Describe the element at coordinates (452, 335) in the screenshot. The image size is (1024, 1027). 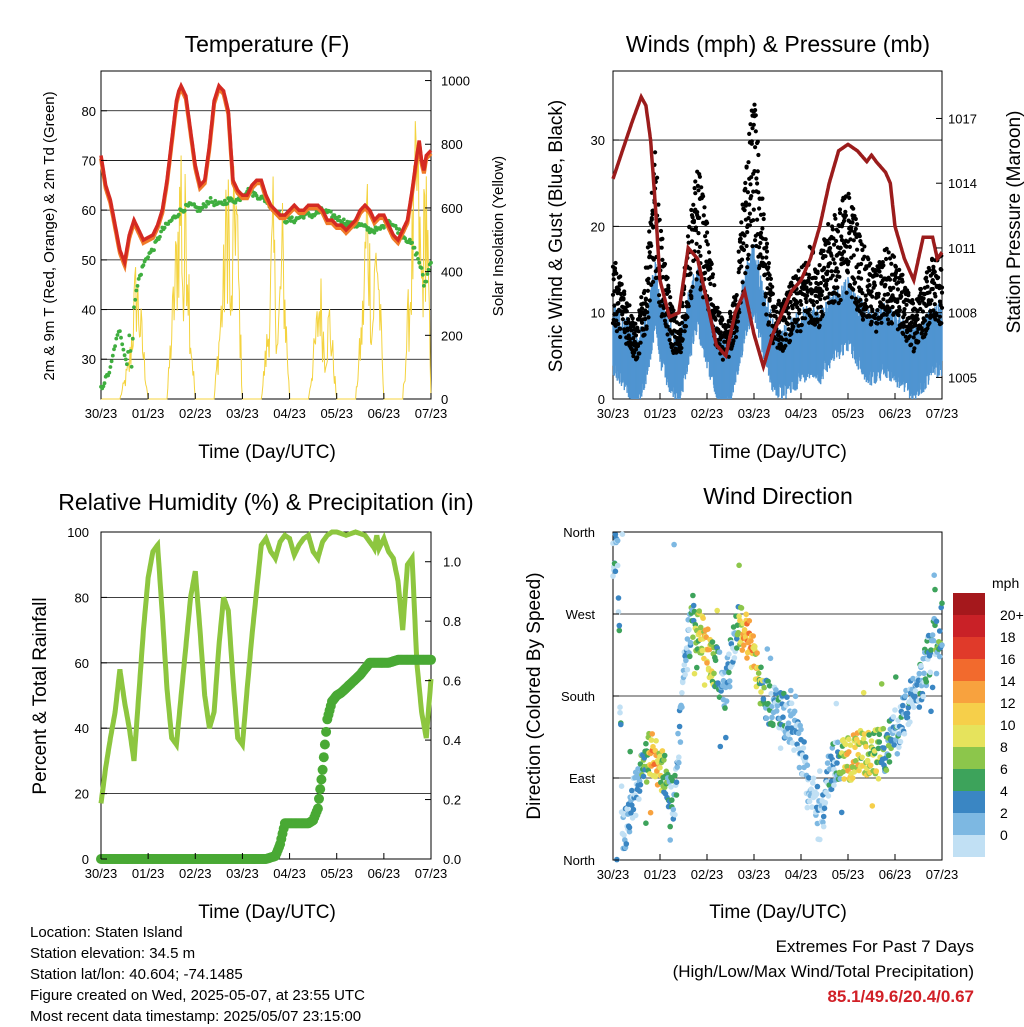
I see `solar-ytick-label: 200` at that location.